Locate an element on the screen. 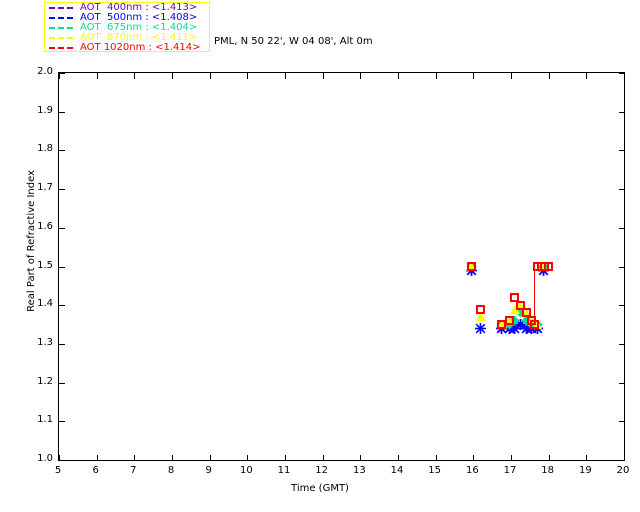 The image size is (640, 512). legend-label: AOT 500nm : <1.408> is located at coordinates (139, 17).